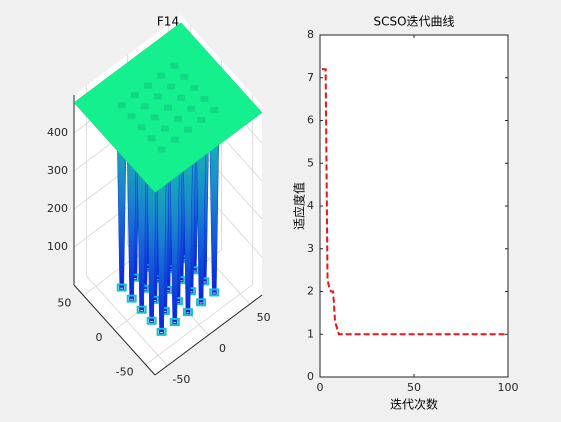 Image resolution: width=561 pixels, height=422 pixels. What do you see at coordinates (310, 291) in the screenshot?
I see `y-tick-label: 2` at bounding box center [310, 291].